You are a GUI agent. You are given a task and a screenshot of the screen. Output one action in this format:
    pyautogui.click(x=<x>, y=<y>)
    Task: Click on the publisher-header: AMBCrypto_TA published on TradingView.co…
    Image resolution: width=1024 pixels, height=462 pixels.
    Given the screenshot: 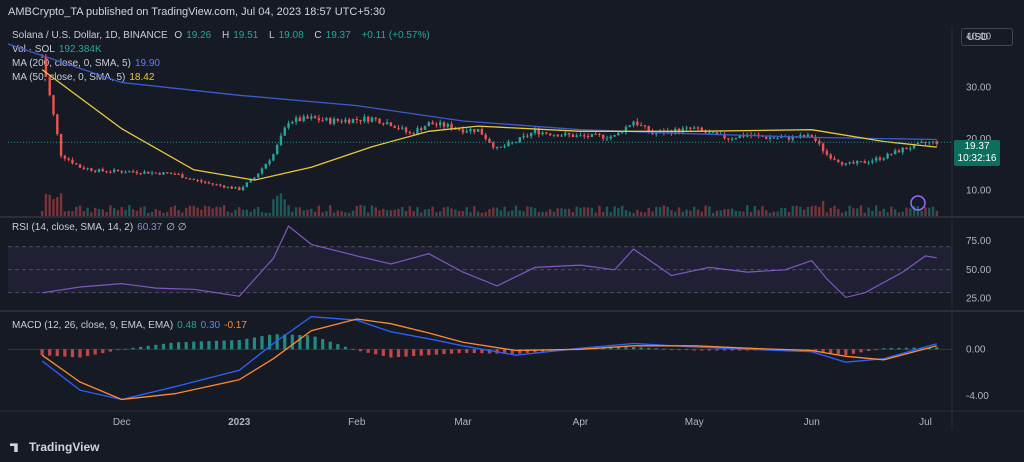 What is the action you would take?
    pyautogui.click(x=197, y=12)
    